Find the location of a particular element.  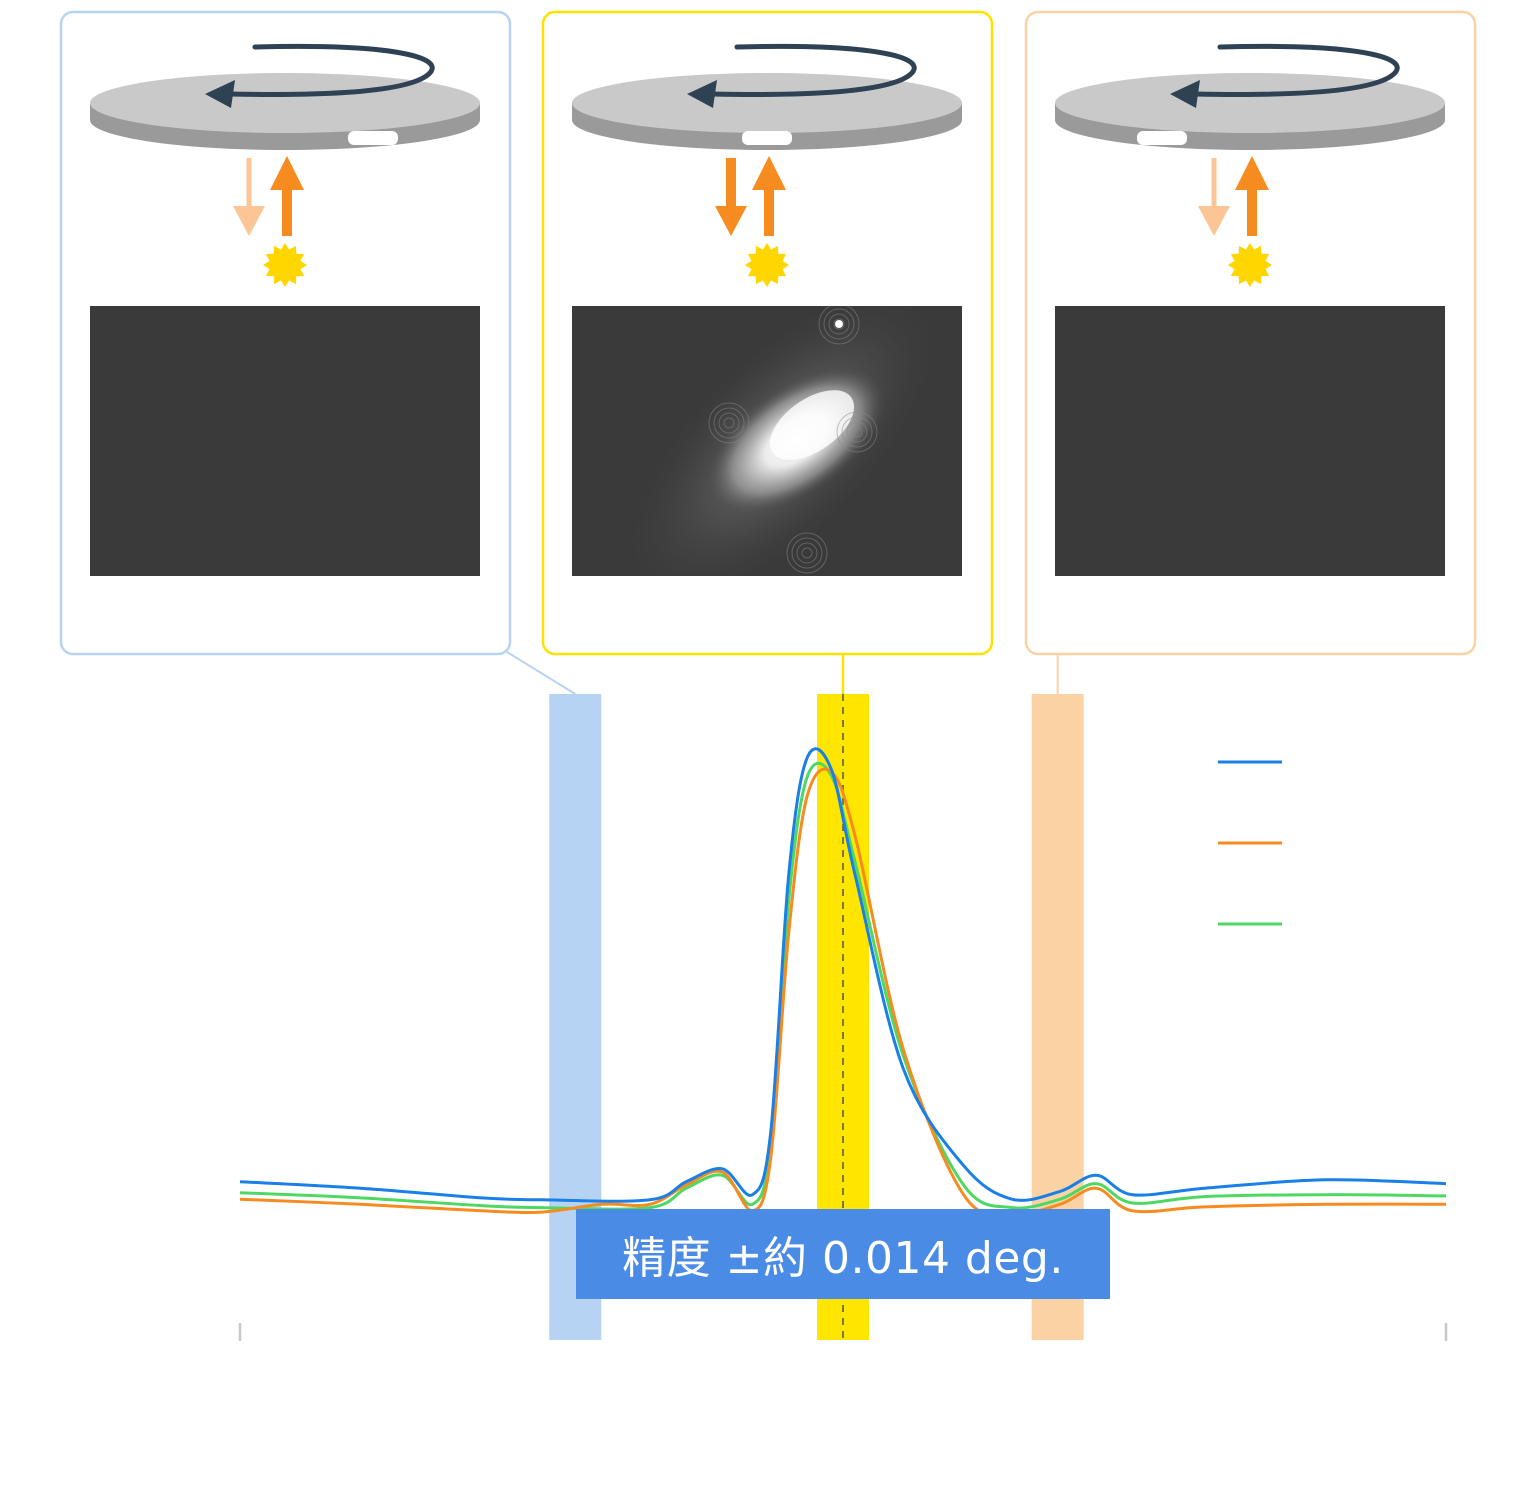

chart-legend is located at coordinates (1250, 843).